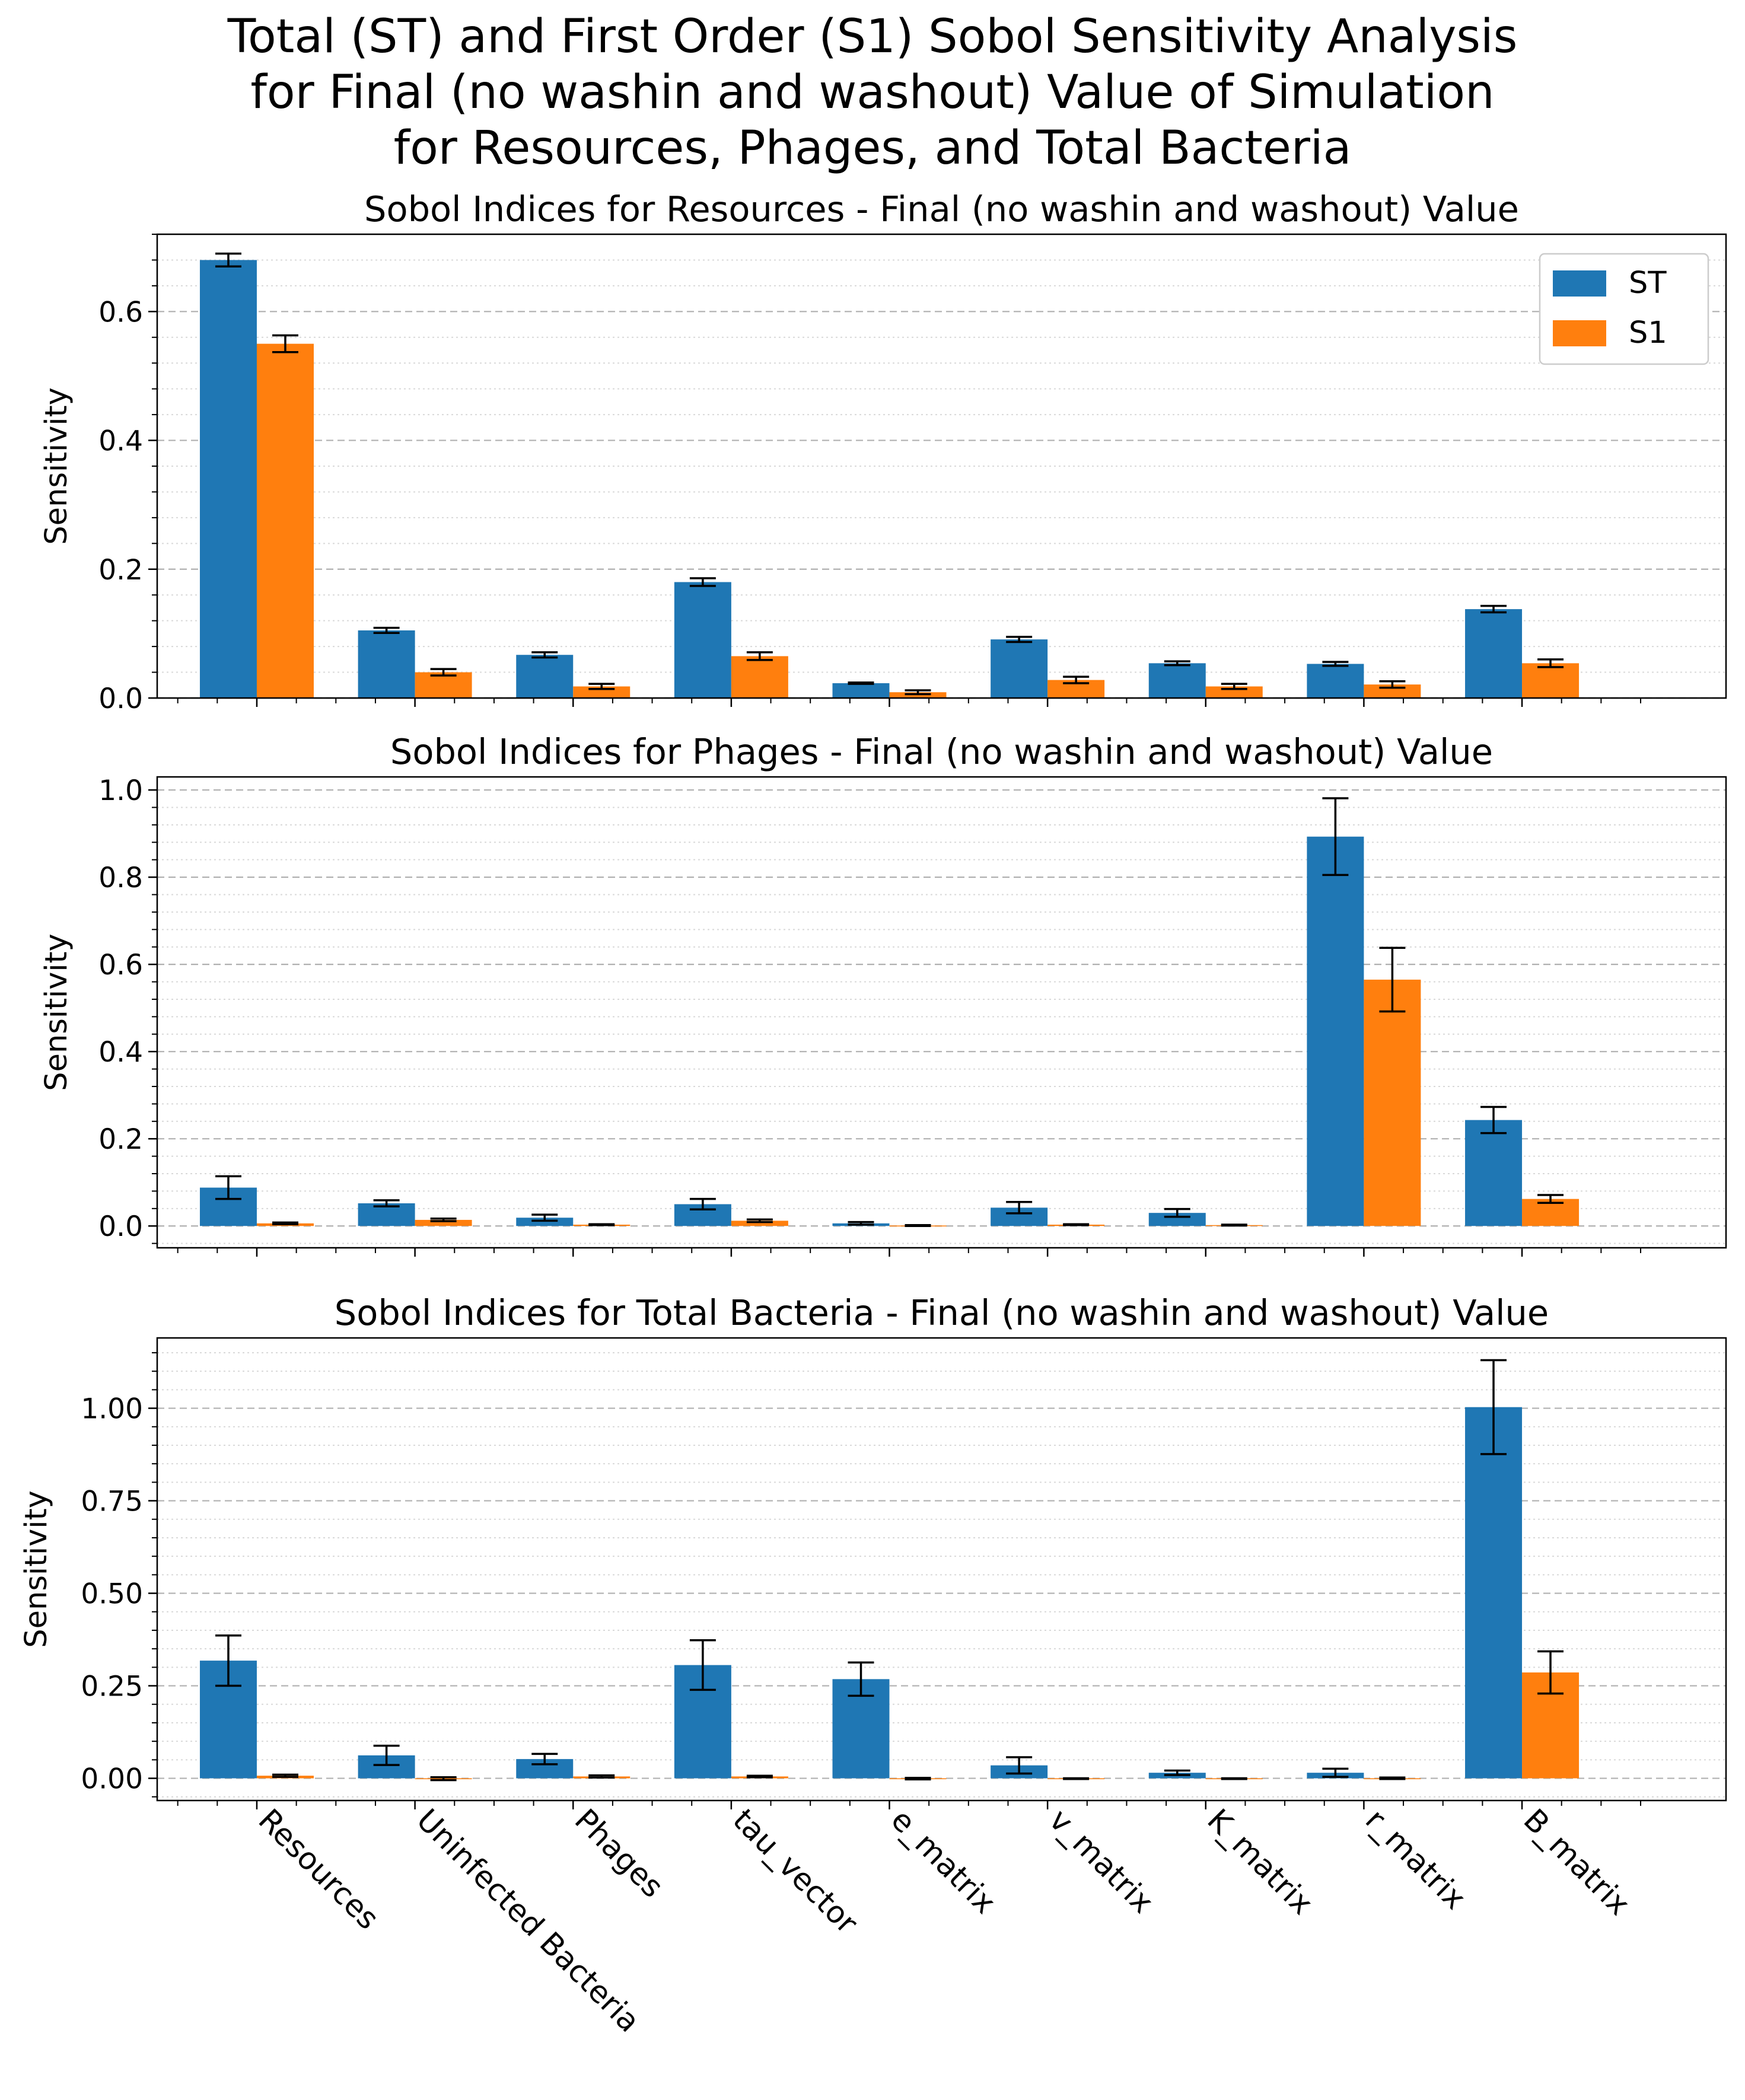  Describe the element at coordinates (285, 520) in the screenshot. I see `bar-s1-resources` at that location.